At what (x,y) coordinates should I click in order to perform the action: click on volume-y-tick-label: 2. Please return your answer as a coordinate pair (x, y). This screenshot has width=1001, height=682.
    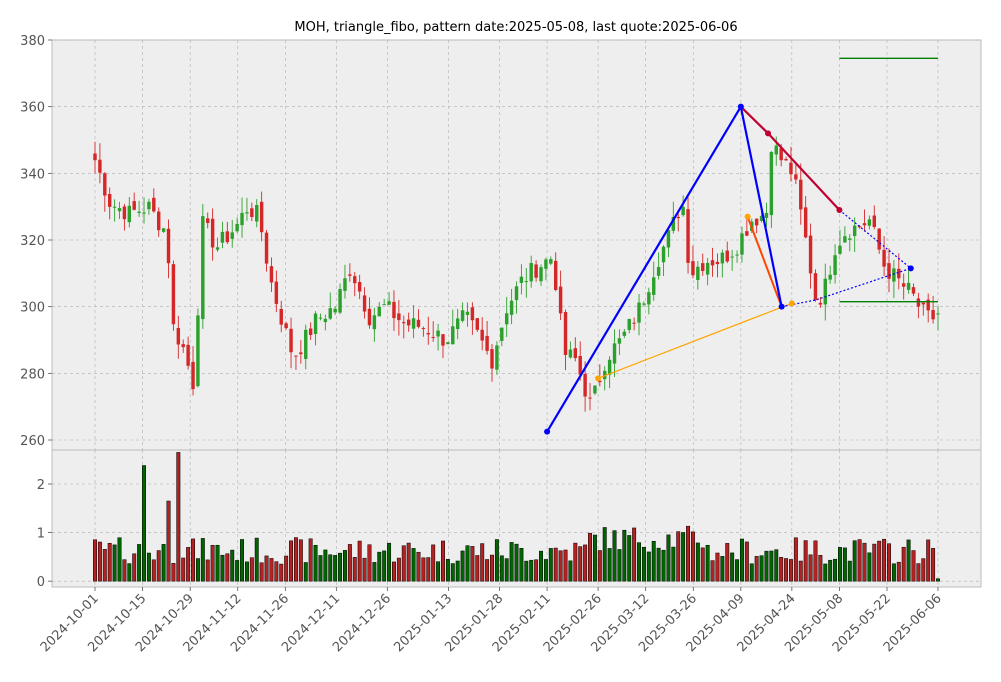
    Looking at the image, I should click on (41, 485).